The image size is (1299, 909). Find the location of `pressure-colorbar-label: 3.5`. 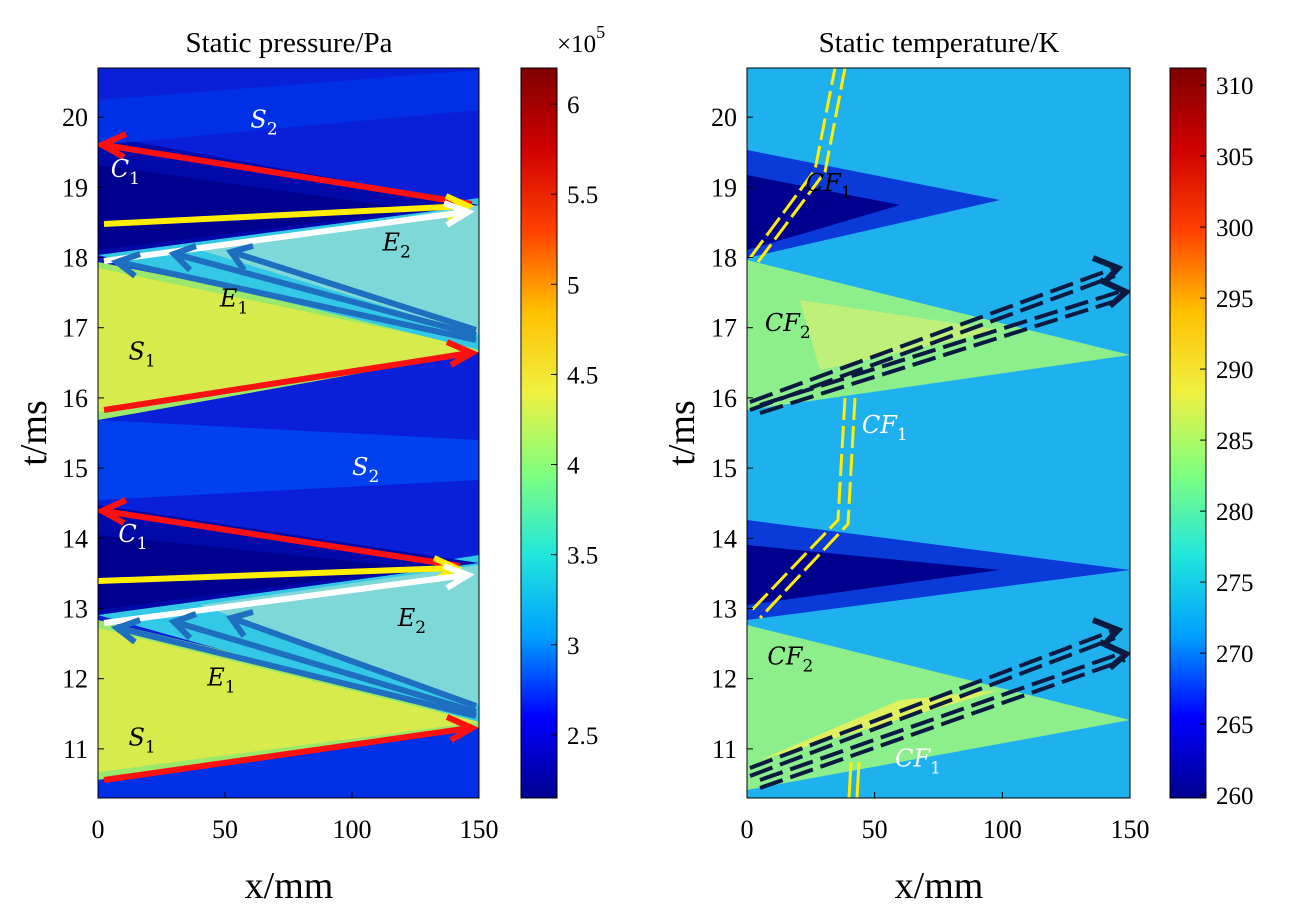

pressure-colorbar-label: 3.5 is located at coordinates (582, 556).